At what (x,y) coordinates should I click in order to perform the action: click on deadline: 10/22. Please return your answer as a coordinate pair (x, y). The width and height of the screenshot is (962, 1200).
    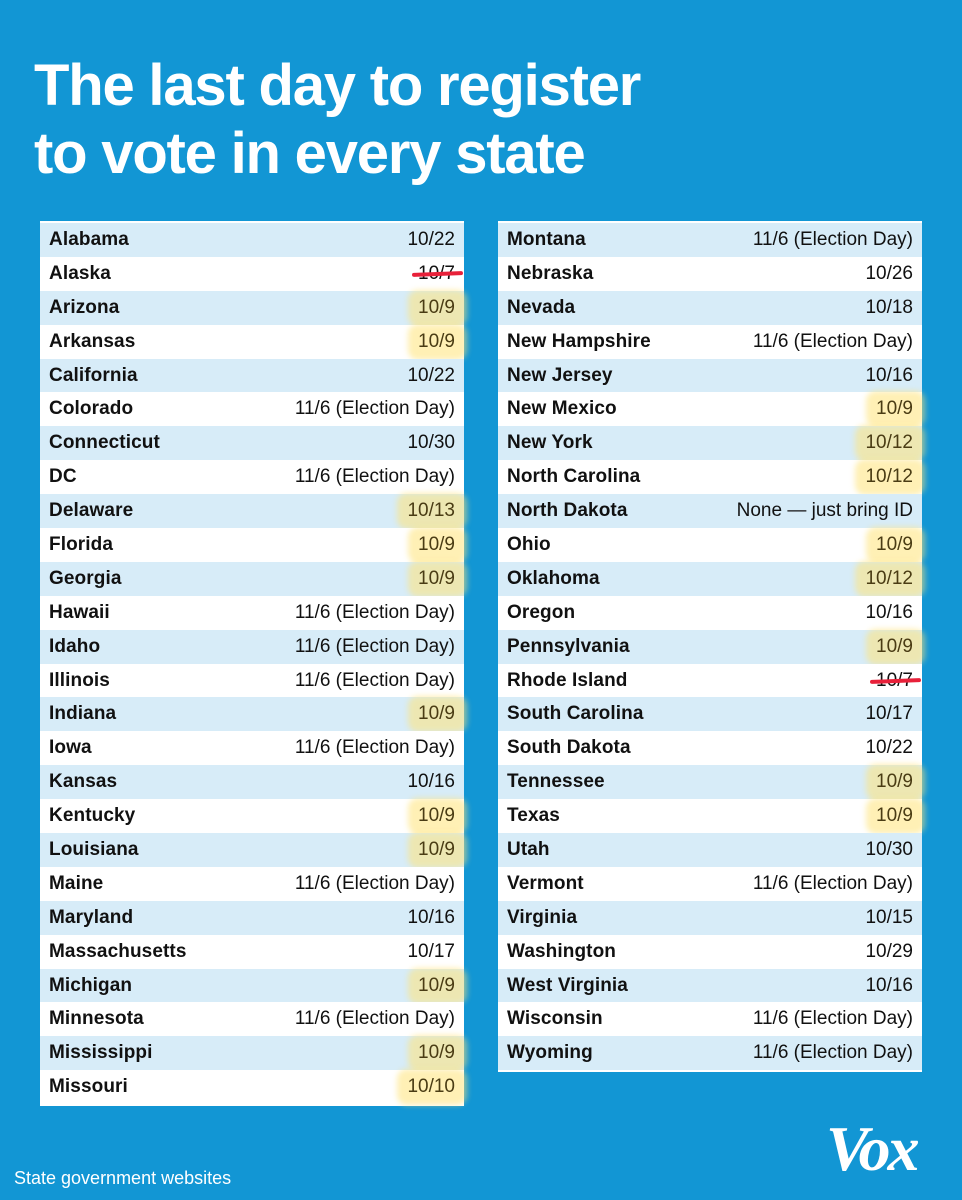
    Looking at the image, I should click on (431, 376).